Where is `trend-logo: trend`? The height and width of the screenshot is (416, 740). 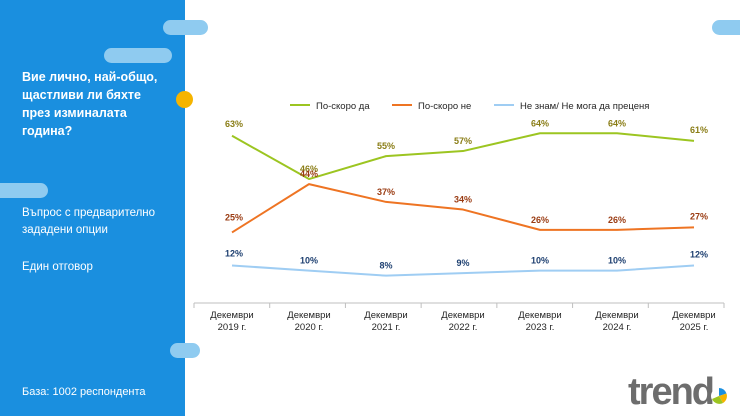 trend-logo: trend is located at coordinates (677, 392).